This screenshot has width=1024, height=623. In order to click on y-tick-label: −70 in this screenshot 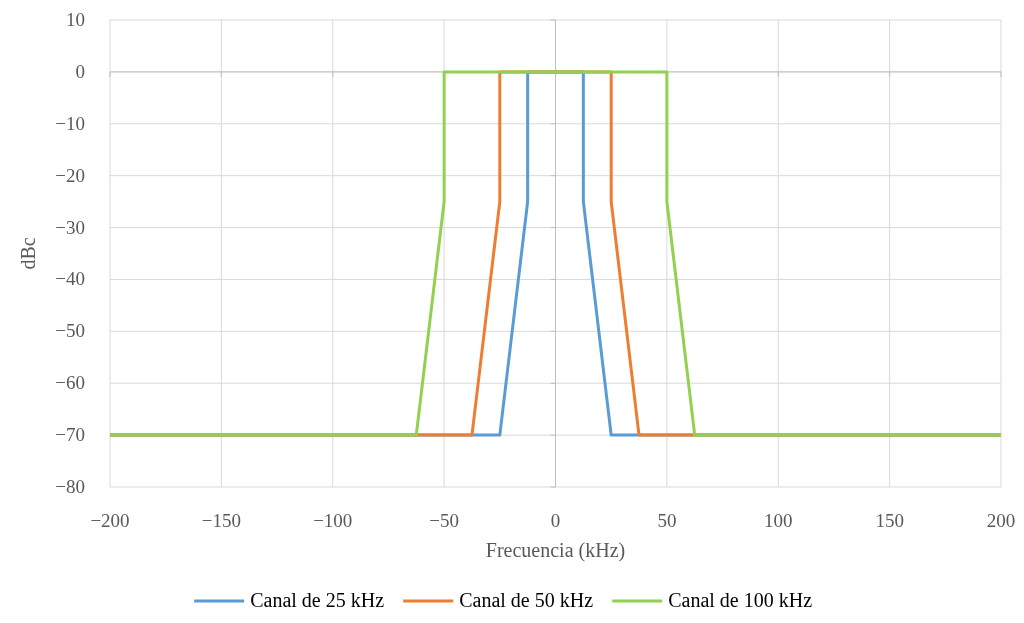, I will do `click(70, 435)`.